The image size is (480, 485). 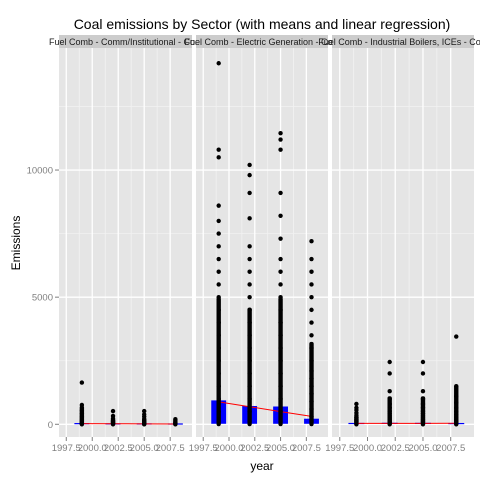 I want to click on facet-strip-label: Fuel Comb - Electric Generation - Coal, so click(x=261, y=42).